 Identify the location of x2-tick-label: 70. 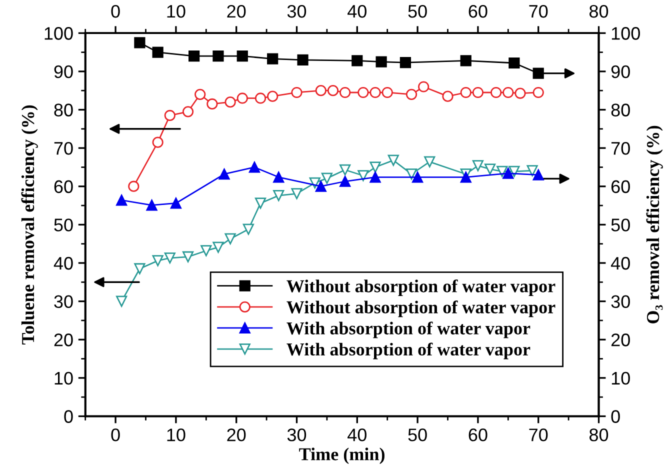
(538, 11).